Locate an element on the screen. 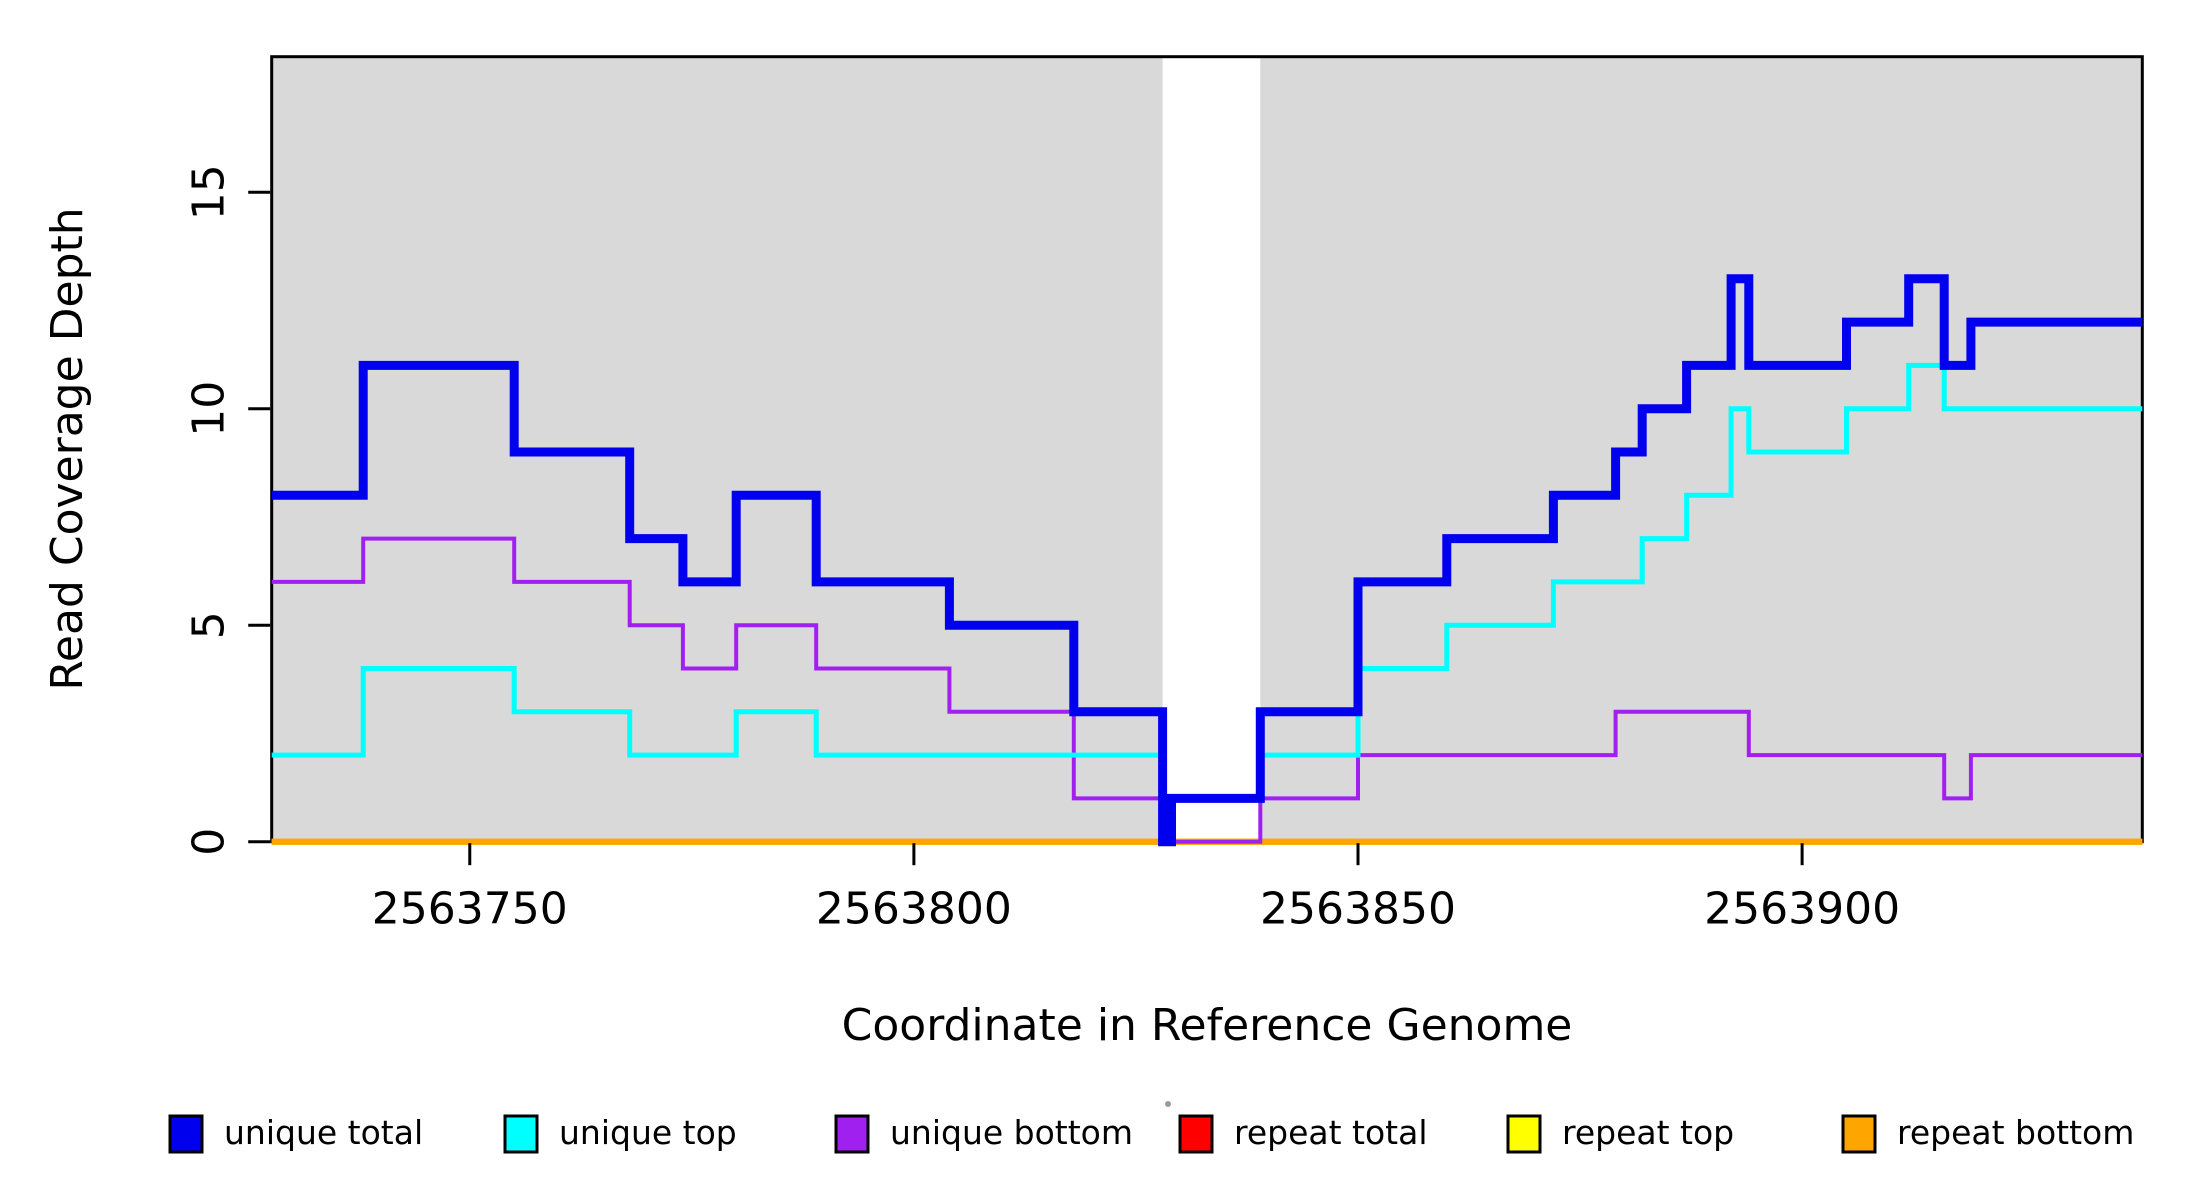 Image resolution: width=2200 pixels, height=1200 pixels. legend-item-repeat-bottom: repeat bottom is located at coordinates (1987, 1133).